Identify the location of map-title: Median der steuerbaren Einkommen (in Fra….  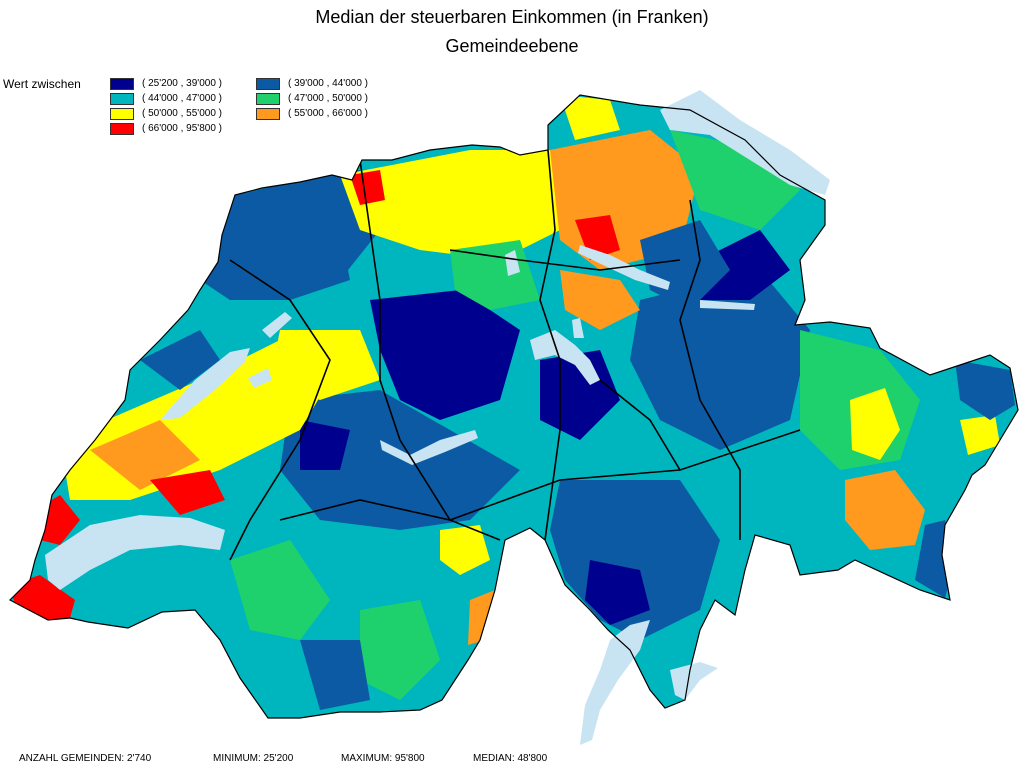
(512, 17).